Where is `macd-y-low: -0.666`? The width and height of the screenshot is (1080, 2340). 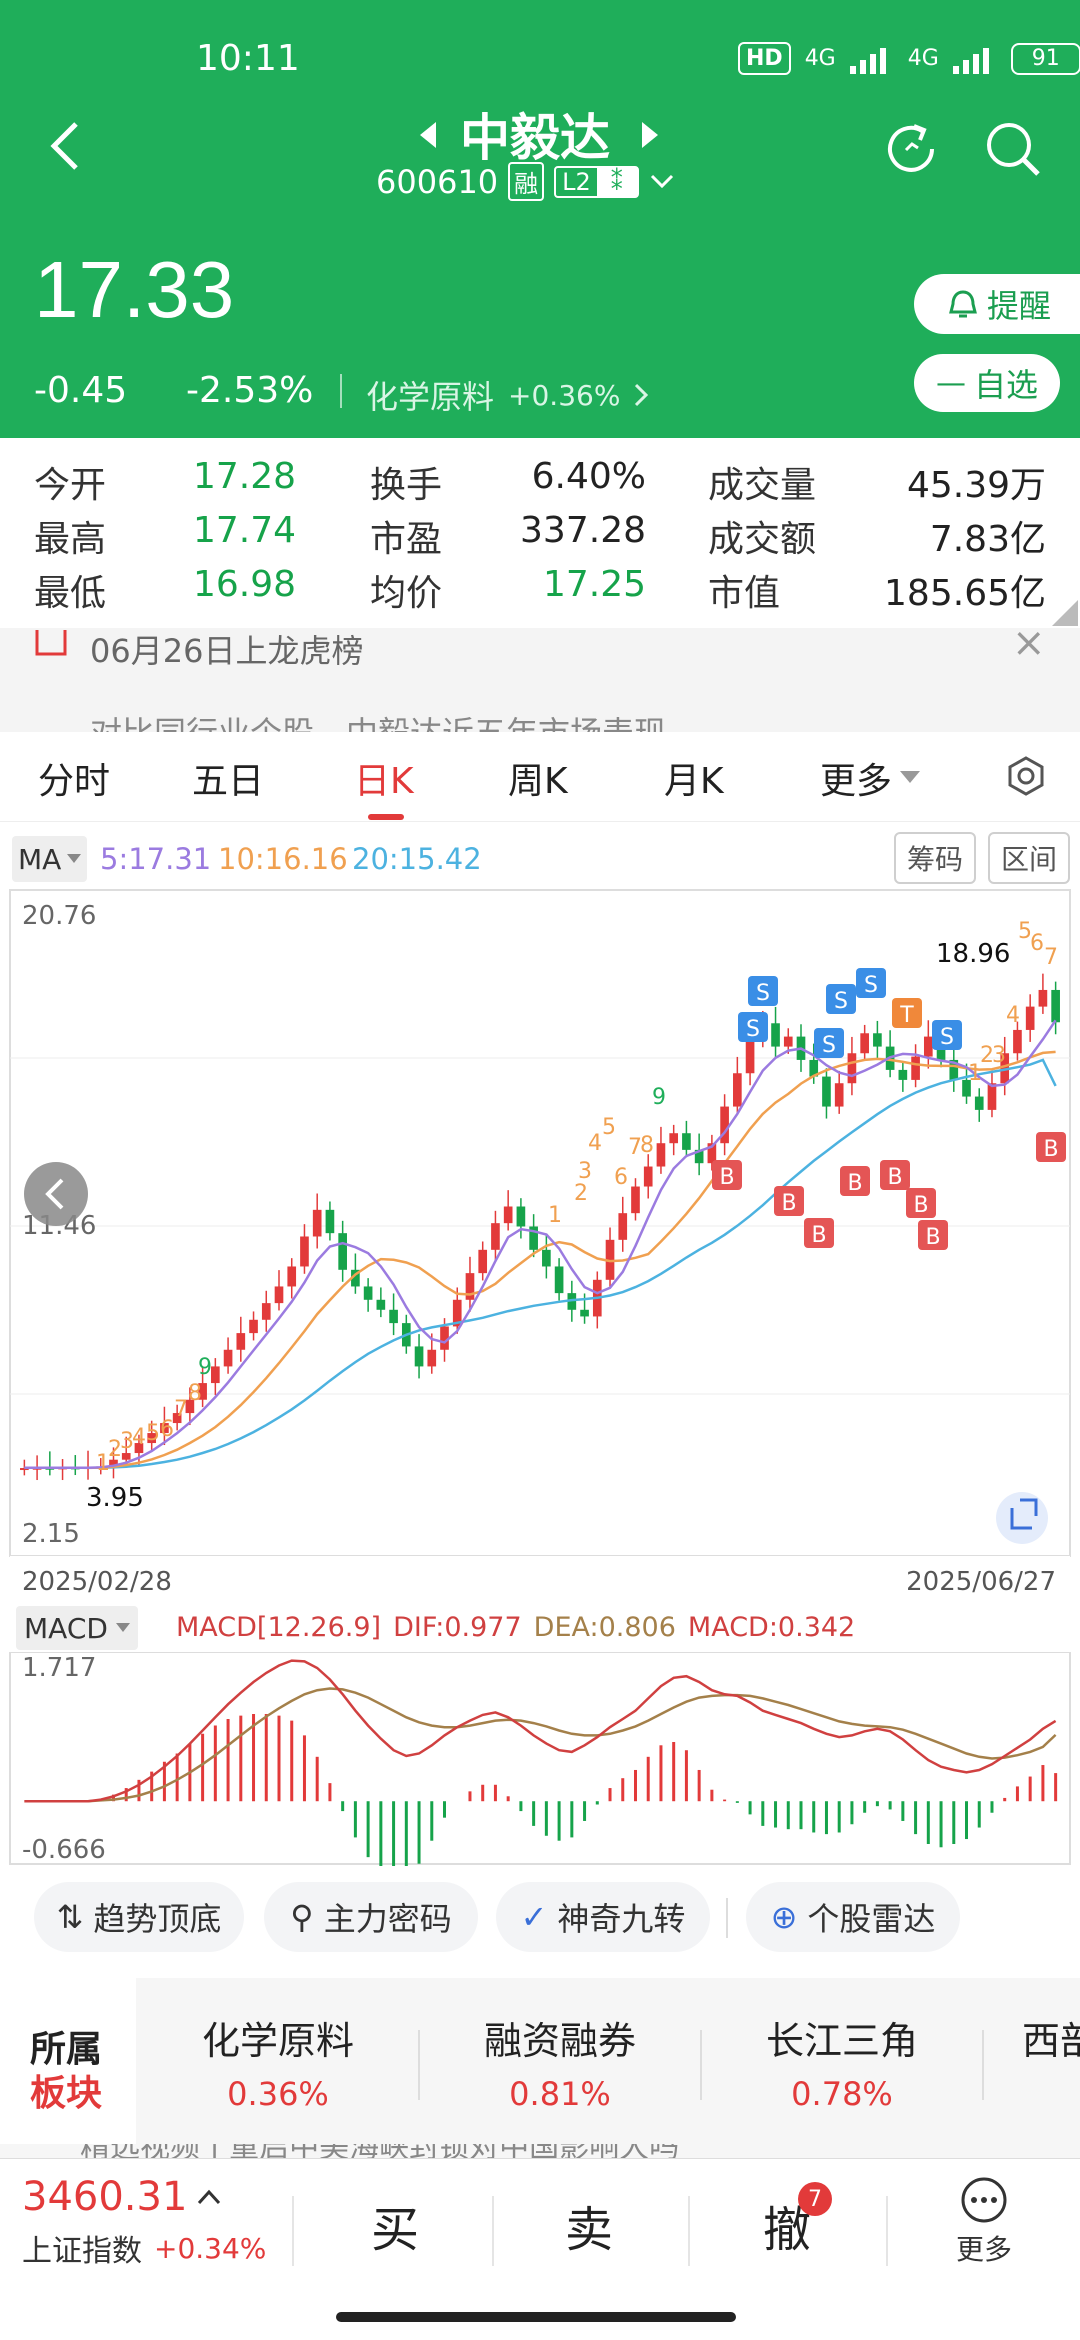 macd-y-low: -0.666 is located at coordinates (64, 1850).